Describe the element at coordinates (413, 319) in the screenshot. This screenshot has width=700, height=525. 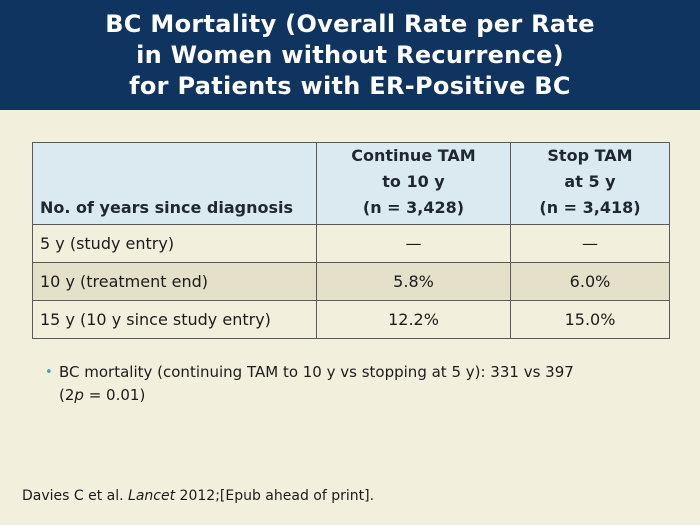
I see `continue-tam-value: 12.2%` at that location.